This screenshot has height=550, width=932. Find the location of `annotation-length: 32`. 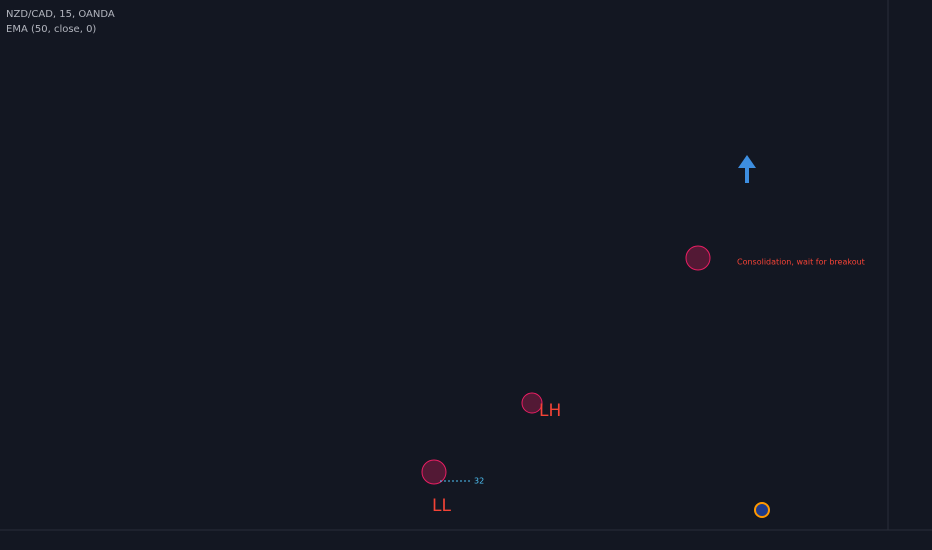

annotation-length: 32 is located at coordinates (479, 481).